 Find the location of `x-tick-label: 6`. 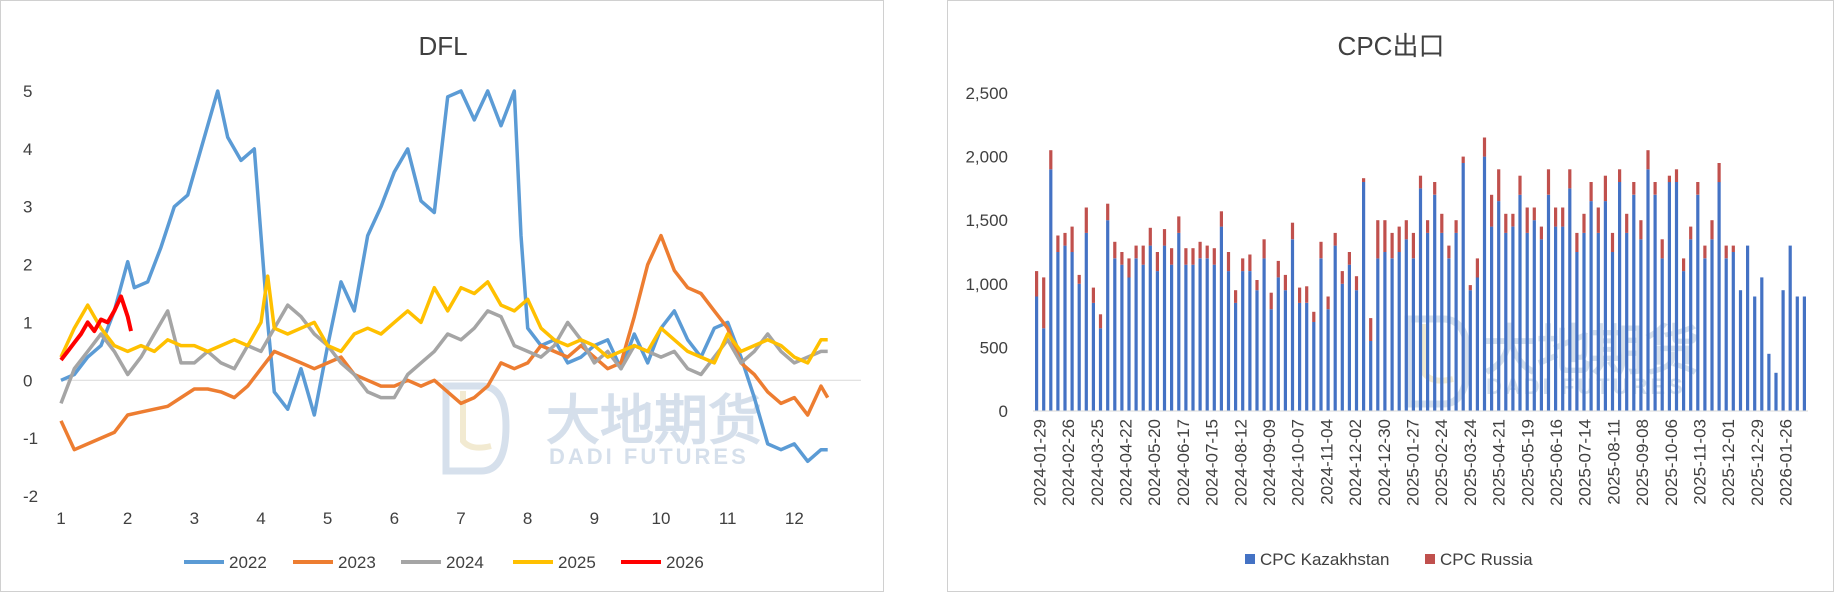

x-tick-label: 6 is located at coordinates (394, 518).